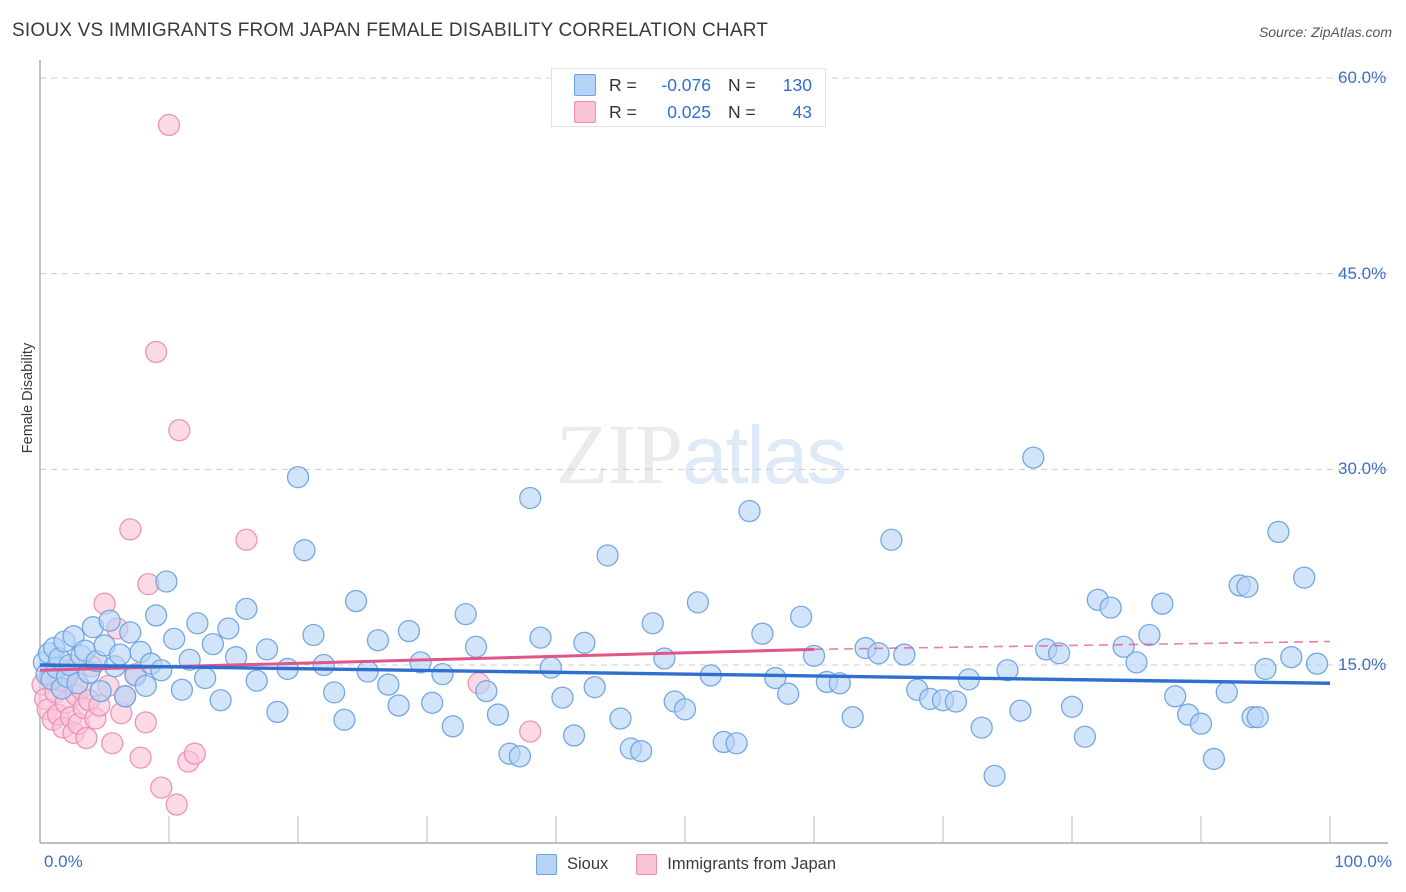  What do you see at coordinates (585, 112) in the screenshot?
I see `legend-swatch-japan` at bounding box center [585, 112].